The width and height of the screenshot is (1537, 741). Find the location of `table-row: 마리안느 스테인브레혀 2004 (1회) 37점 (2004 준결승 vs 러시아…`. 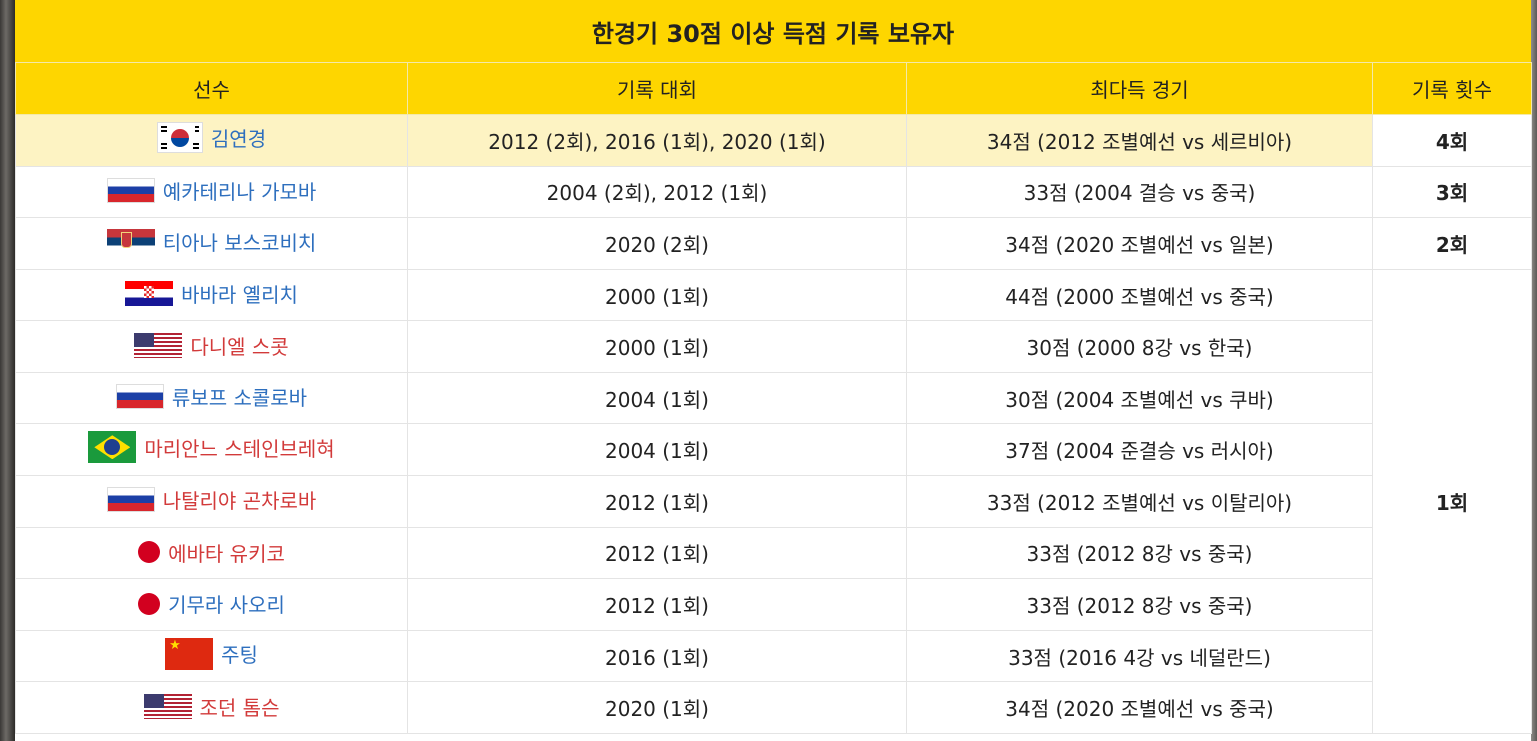

table-row: 마리안느 스테인브레혀 2004 (1회) 37점 (2004 준결승 vs 러시아… is located at coordinates (773, 450).